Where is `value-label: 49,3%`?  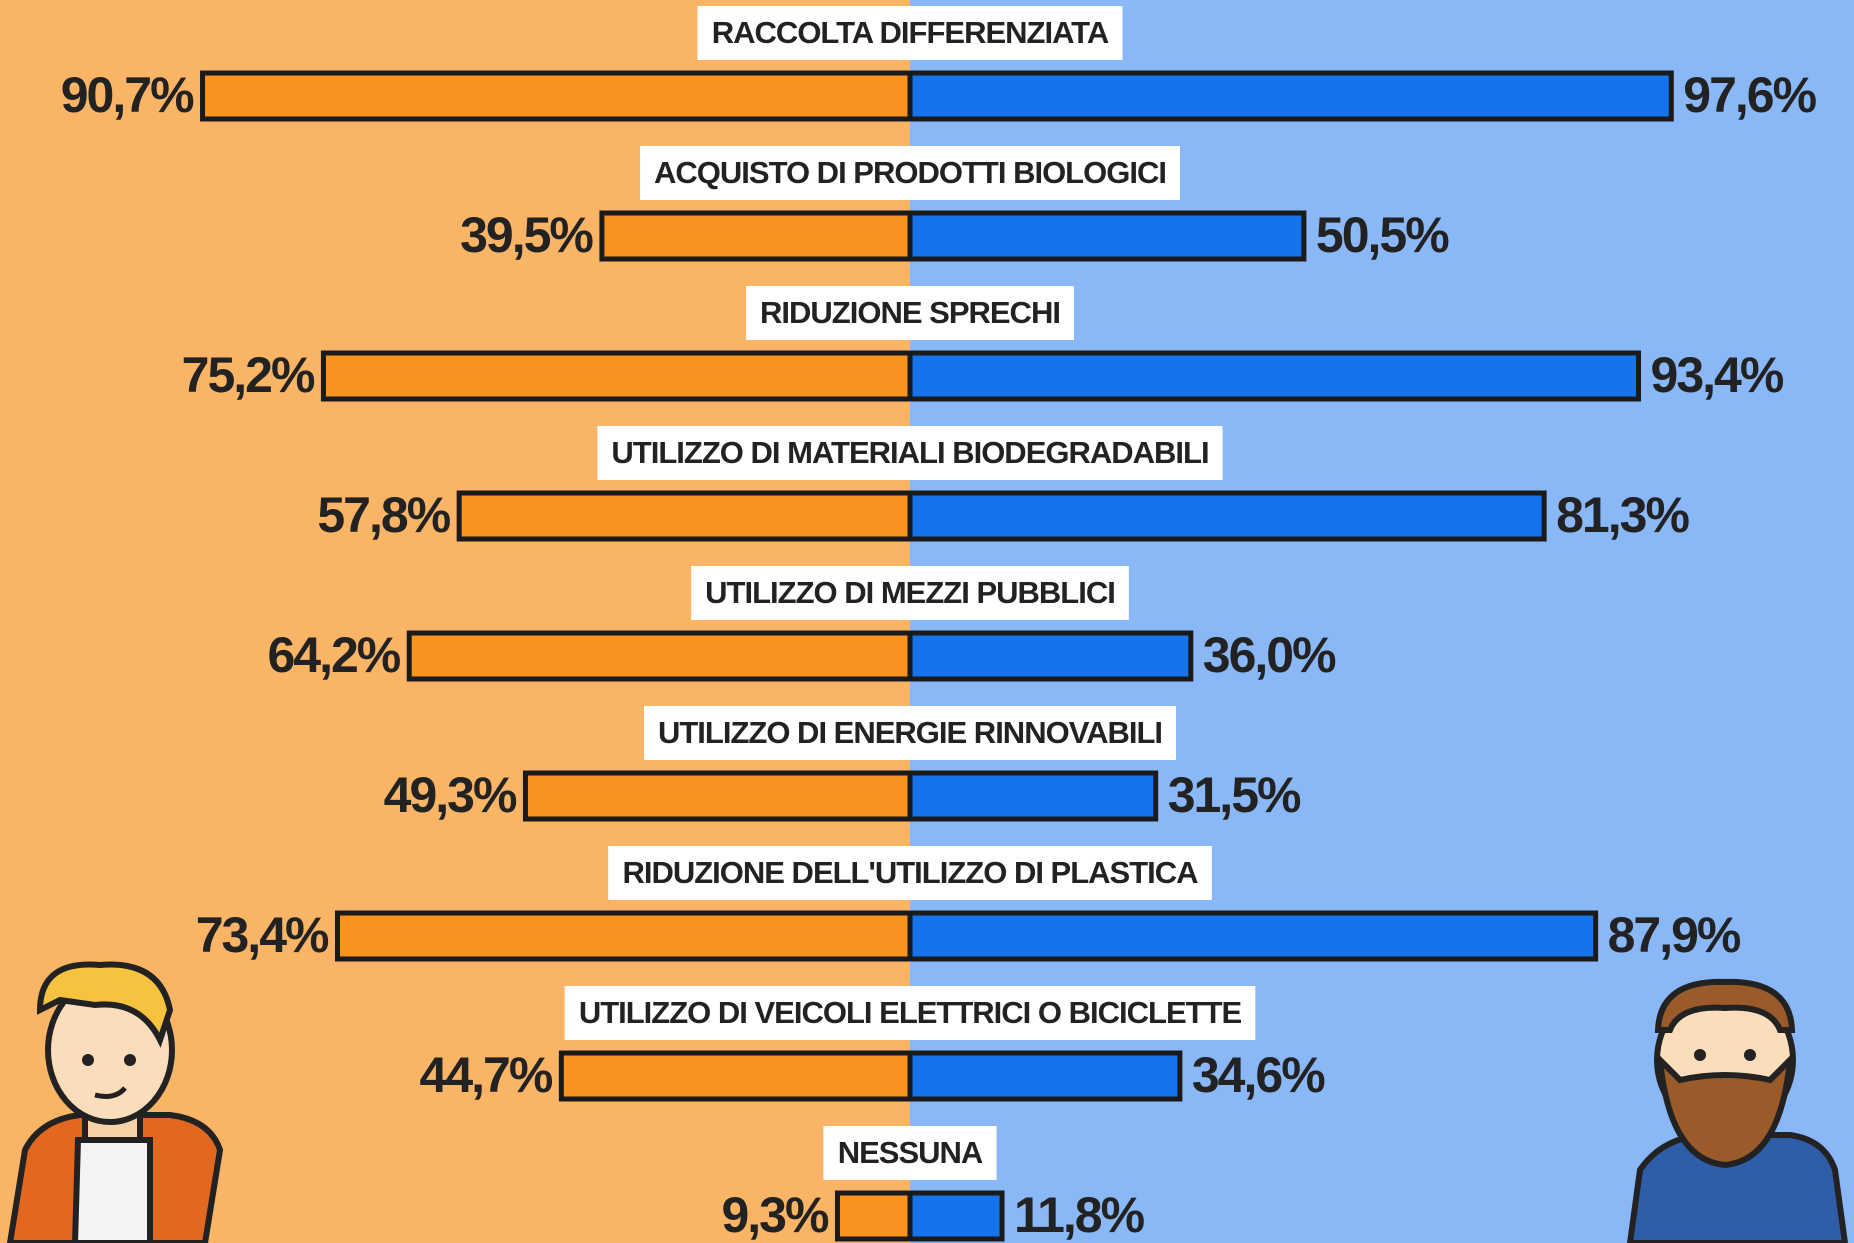 value-label: 49,3% is located at coordinates (450, 795).